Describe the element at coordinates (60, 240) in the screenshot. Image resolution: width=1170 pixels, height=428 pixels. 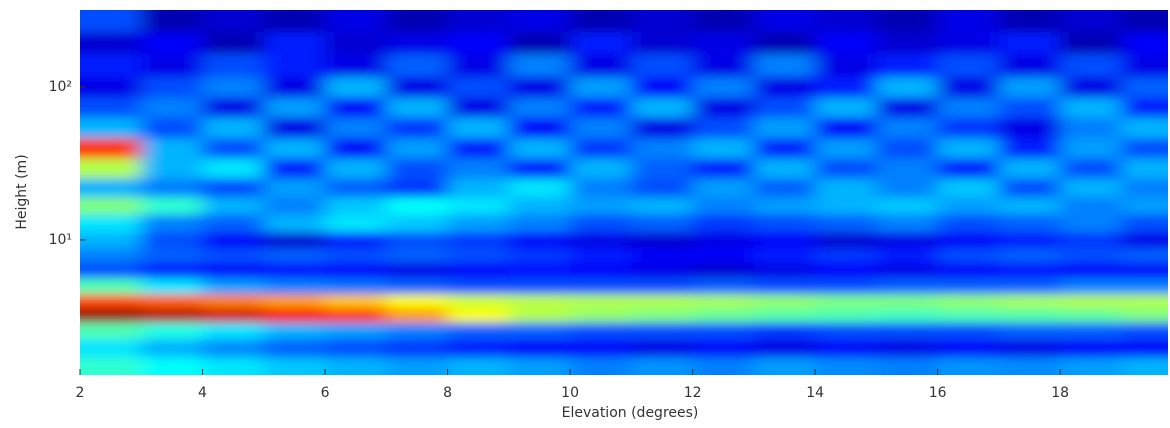
I see `y-tick-label: 10¹` at that location.